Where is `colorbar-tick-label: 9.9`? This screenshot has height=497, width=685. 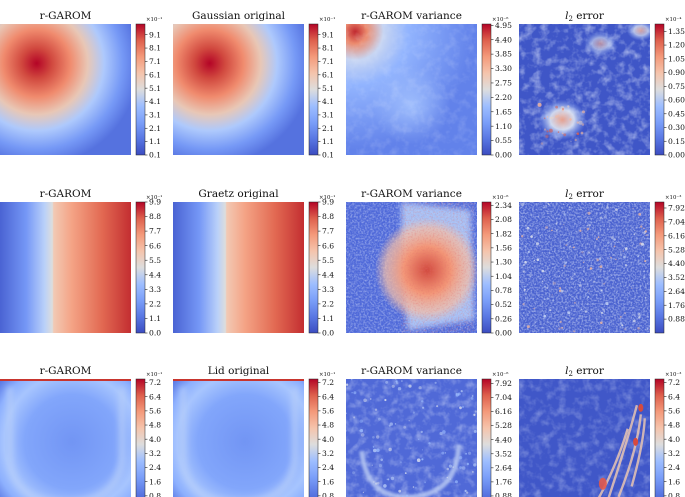
colorbar-tick-label: 9.9 is located at coordinates (328, 202).